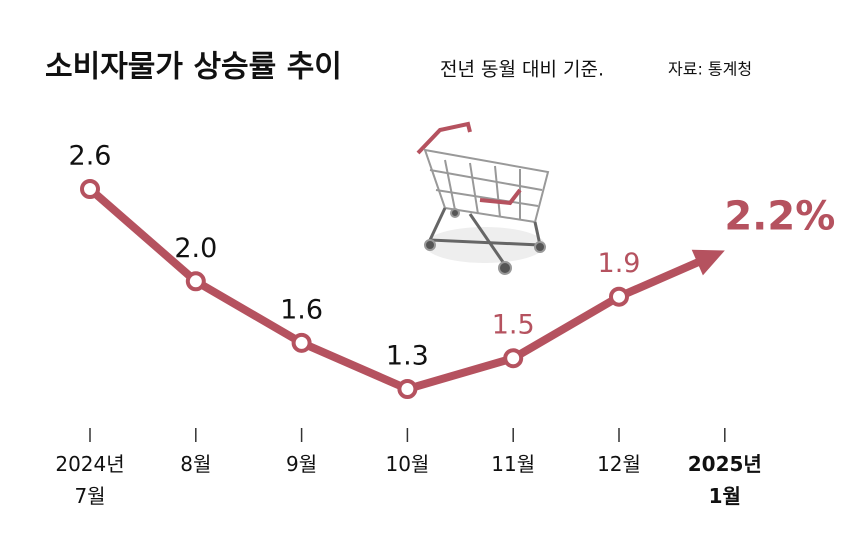 This screenshot has width=860, height=558. I want to click on data-label: 1.3, so click(407, 356).